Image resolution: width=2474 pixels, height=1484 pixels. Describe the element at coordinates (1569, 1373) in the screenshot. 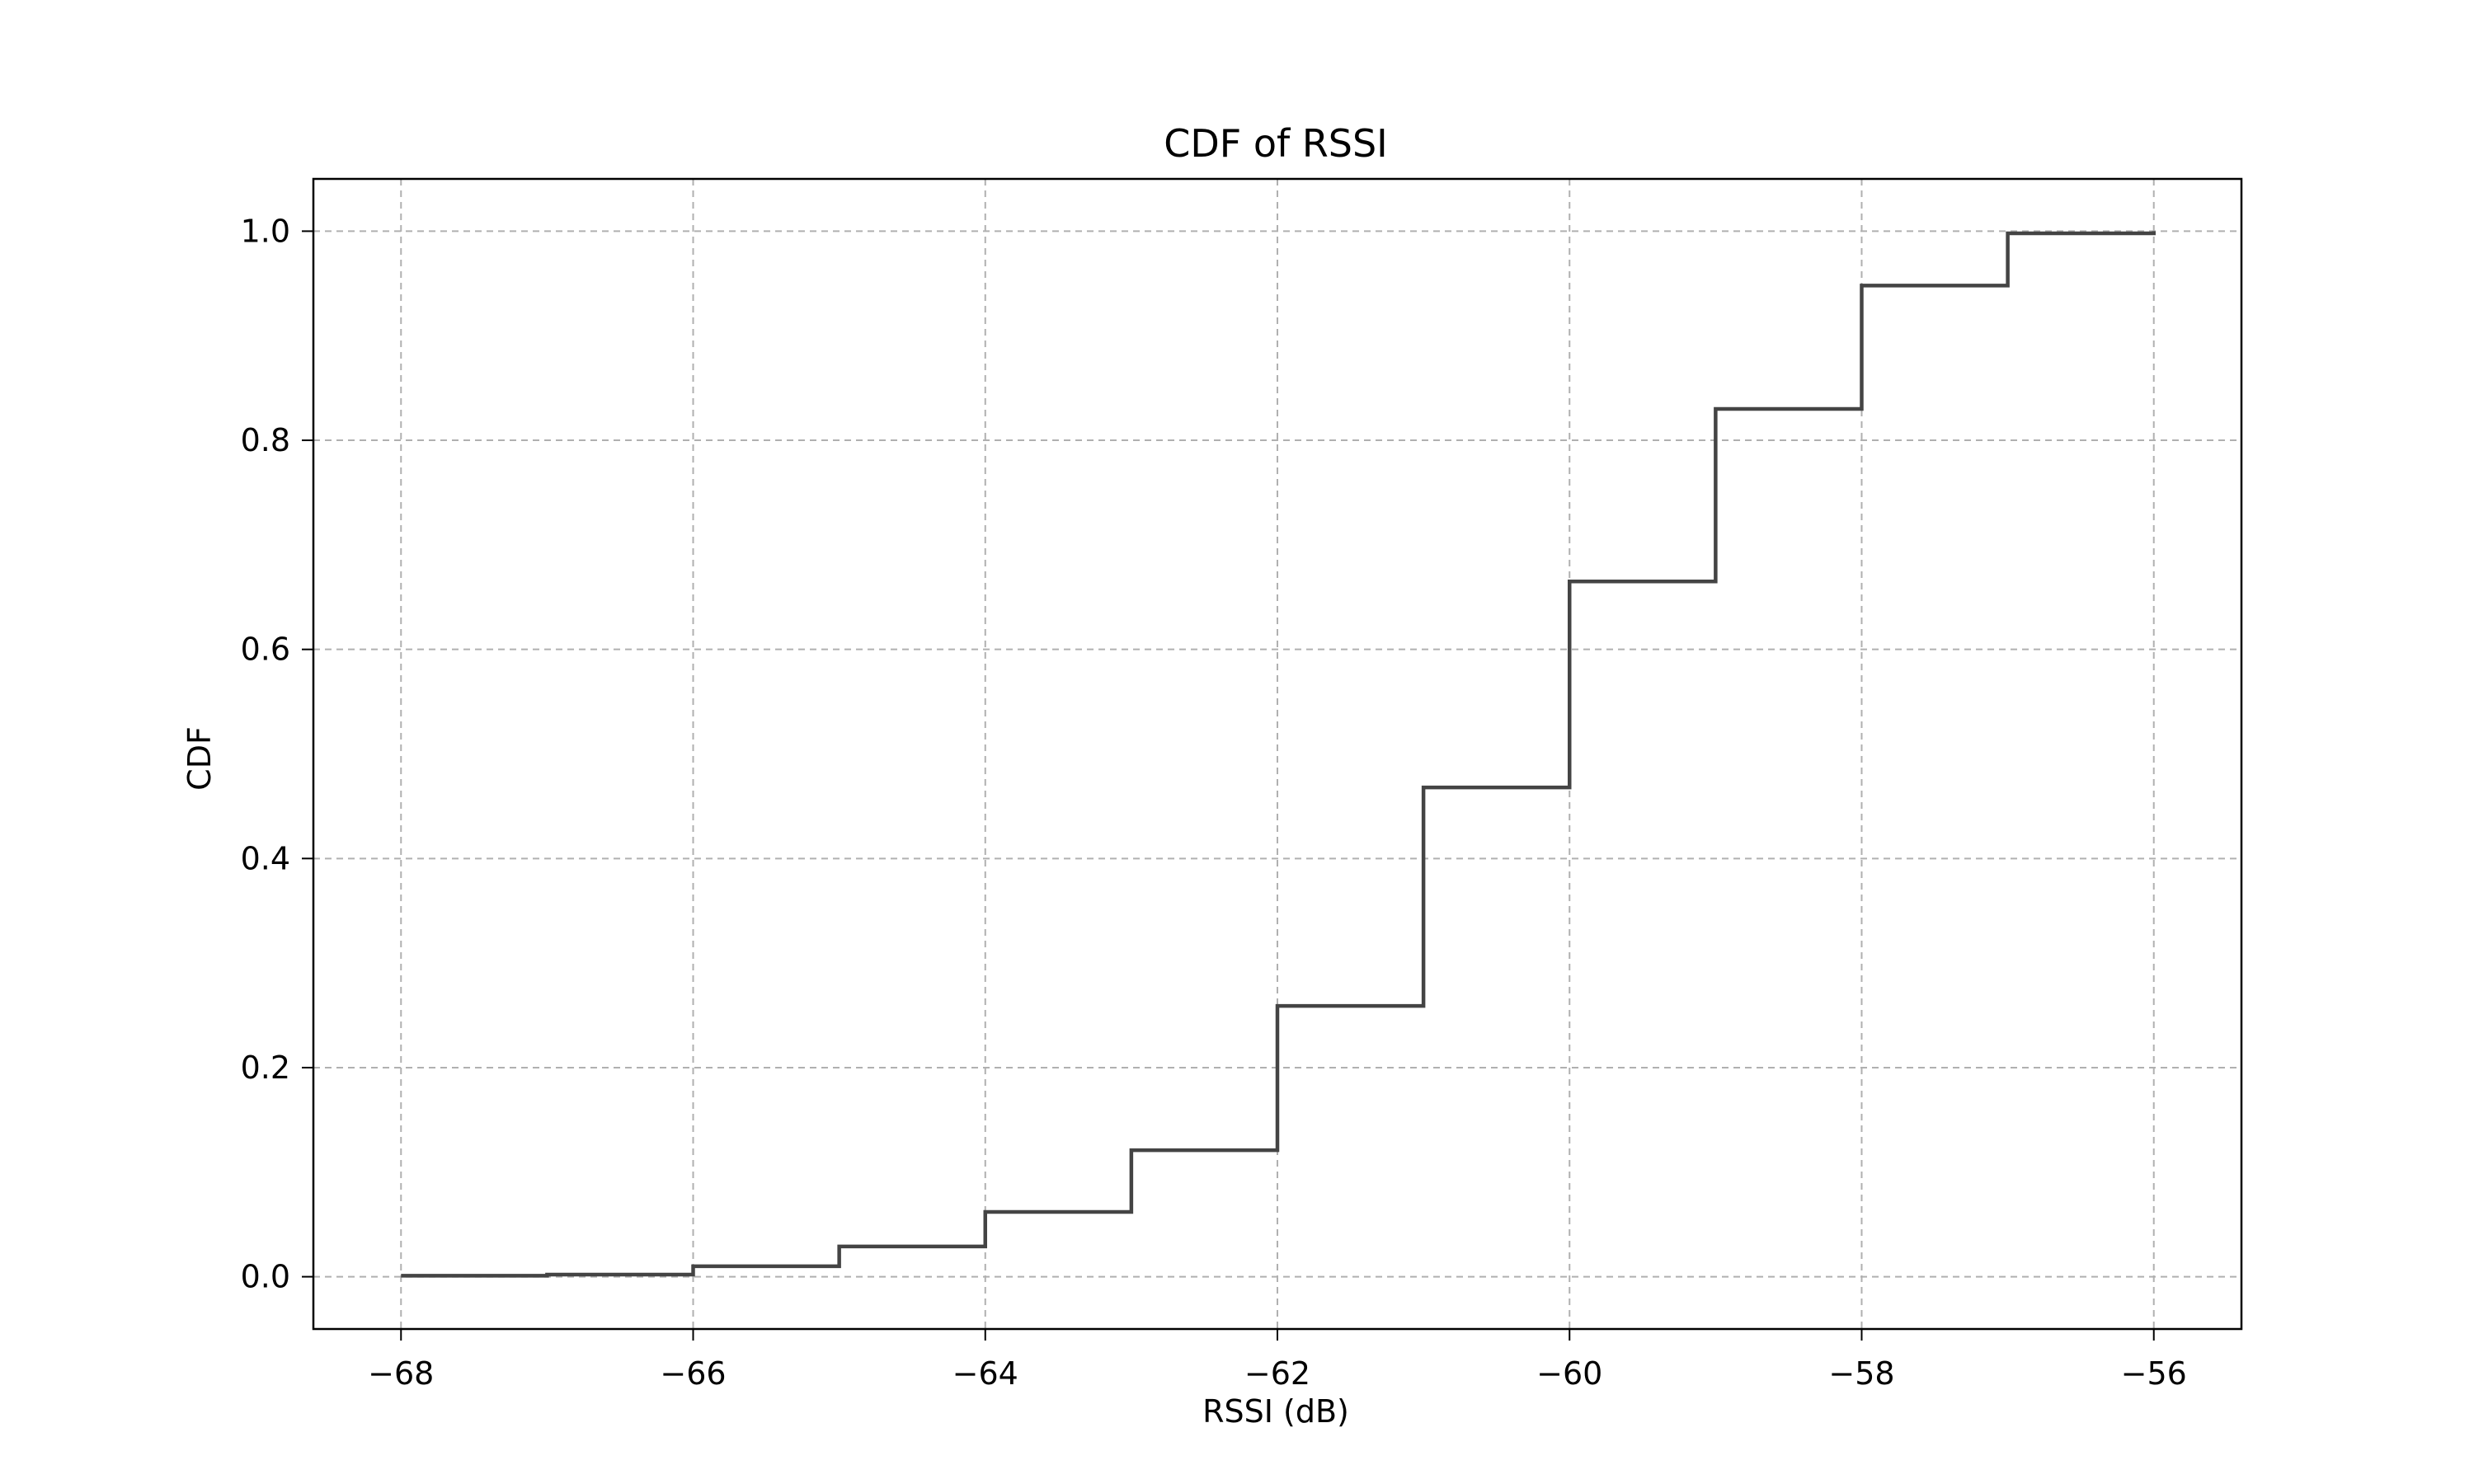

I see `x-tick-label-4: −60` at that location.